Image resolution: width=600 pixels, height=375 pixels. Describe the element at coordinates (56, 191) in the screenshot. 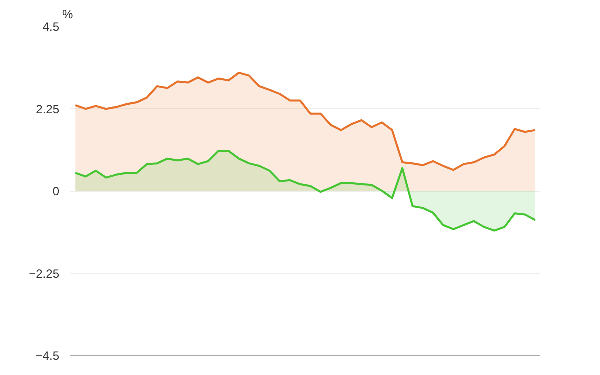

I see `y-tick-label: 0` at that location.